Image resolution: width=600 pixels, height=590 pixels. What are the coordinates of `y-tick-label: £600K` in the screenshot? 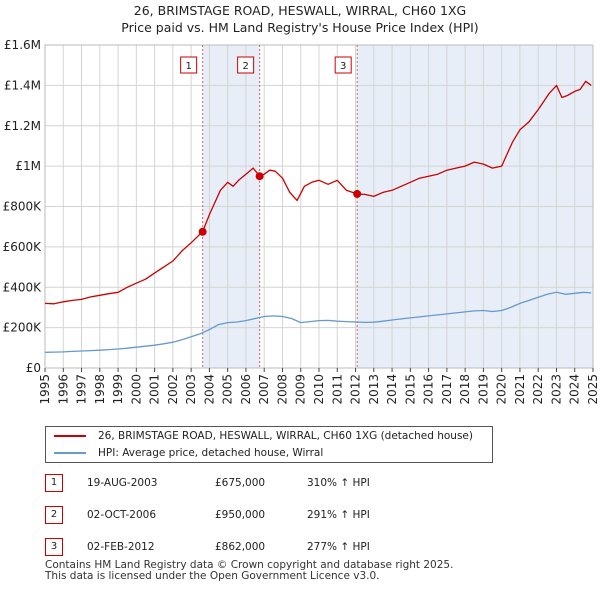 It's located at (23, 247).